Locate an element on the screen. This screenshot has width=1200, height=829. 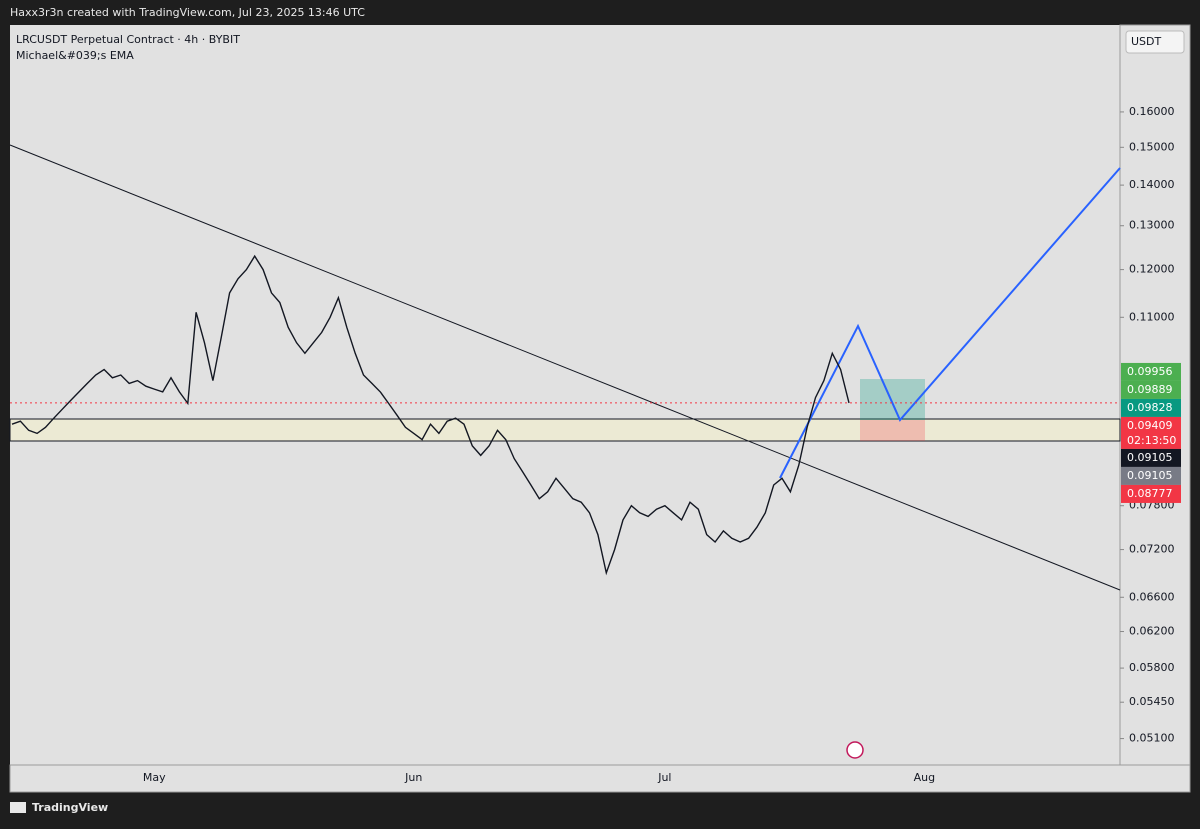
symbol-title: LRCUSDT Perpetual Contract · 4h · BYBIT is located at coordinates (128, 39).